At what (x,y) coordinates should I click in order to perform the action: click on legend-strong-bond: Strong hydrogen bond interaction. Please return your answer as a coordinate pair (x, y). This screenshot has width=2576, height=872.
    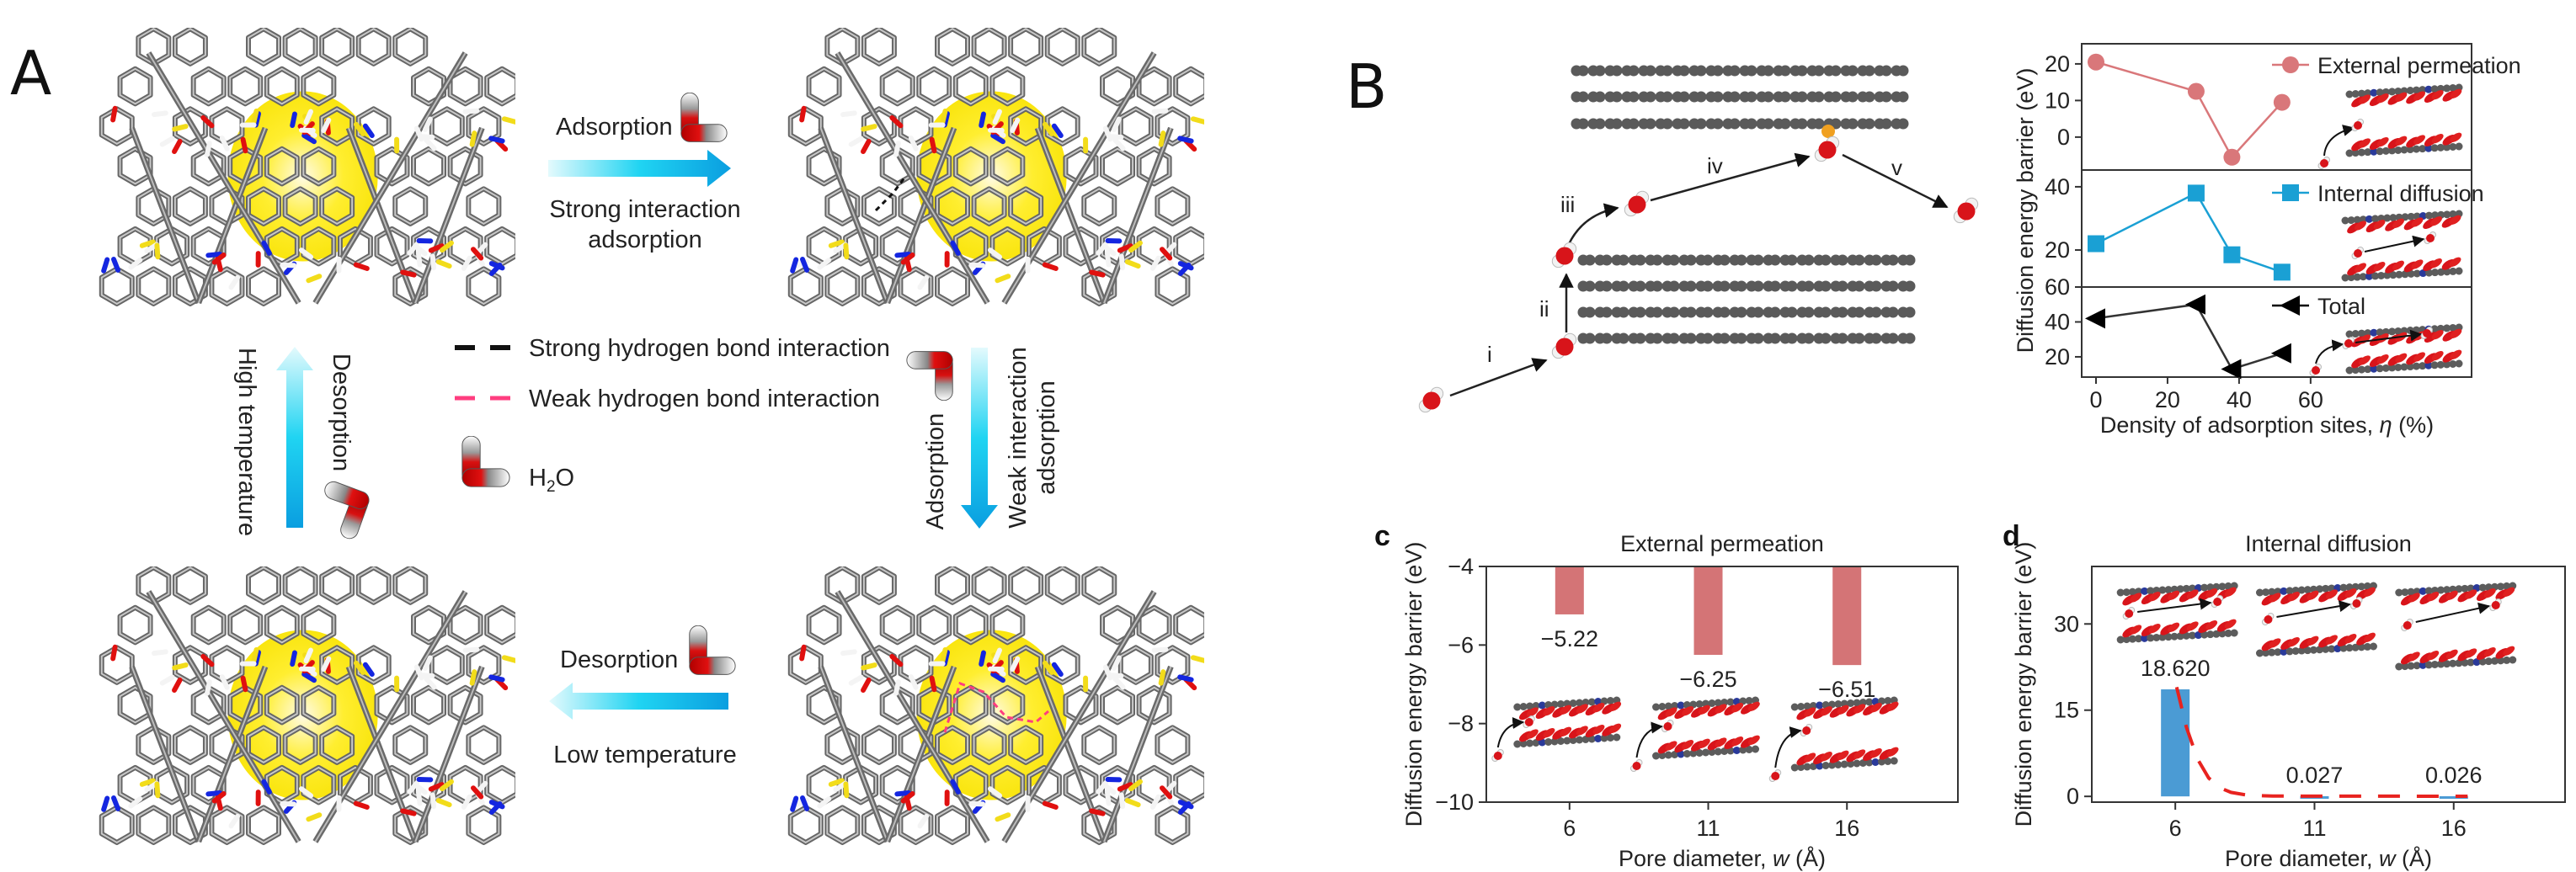
    Looking at the image, I should click on (709, 349).